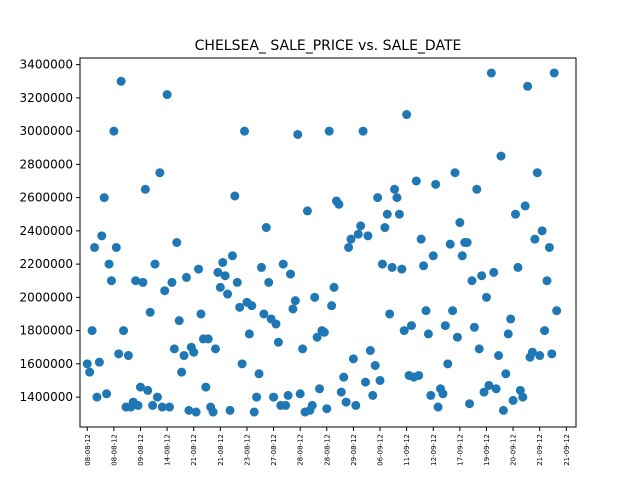  I want to click on x-tick-label: 21-09-12, so click(567, 450).